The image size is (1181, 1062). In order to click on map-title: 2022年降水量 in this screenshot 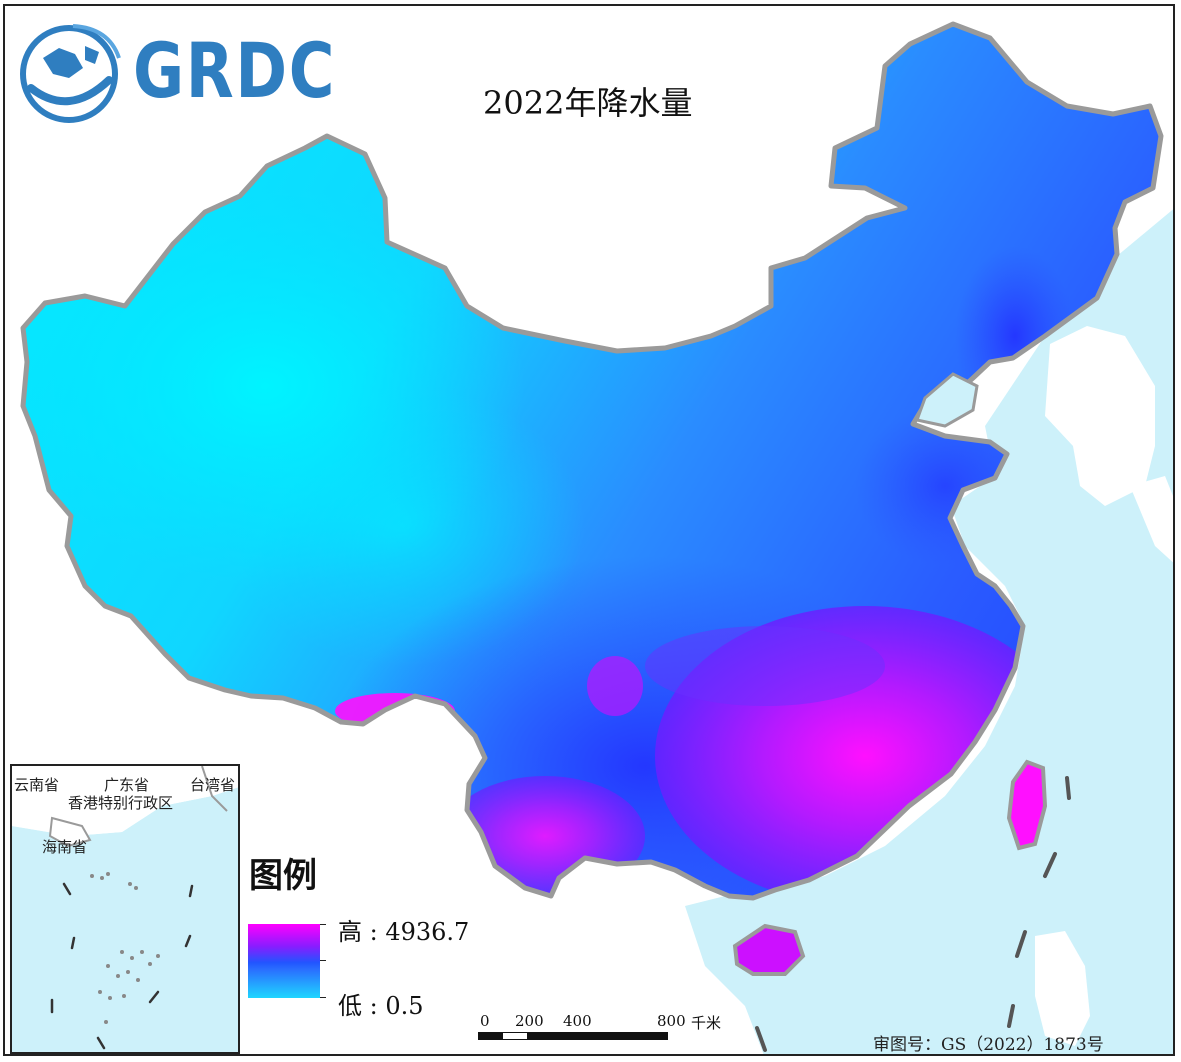, I will do `click(588, 103)`.